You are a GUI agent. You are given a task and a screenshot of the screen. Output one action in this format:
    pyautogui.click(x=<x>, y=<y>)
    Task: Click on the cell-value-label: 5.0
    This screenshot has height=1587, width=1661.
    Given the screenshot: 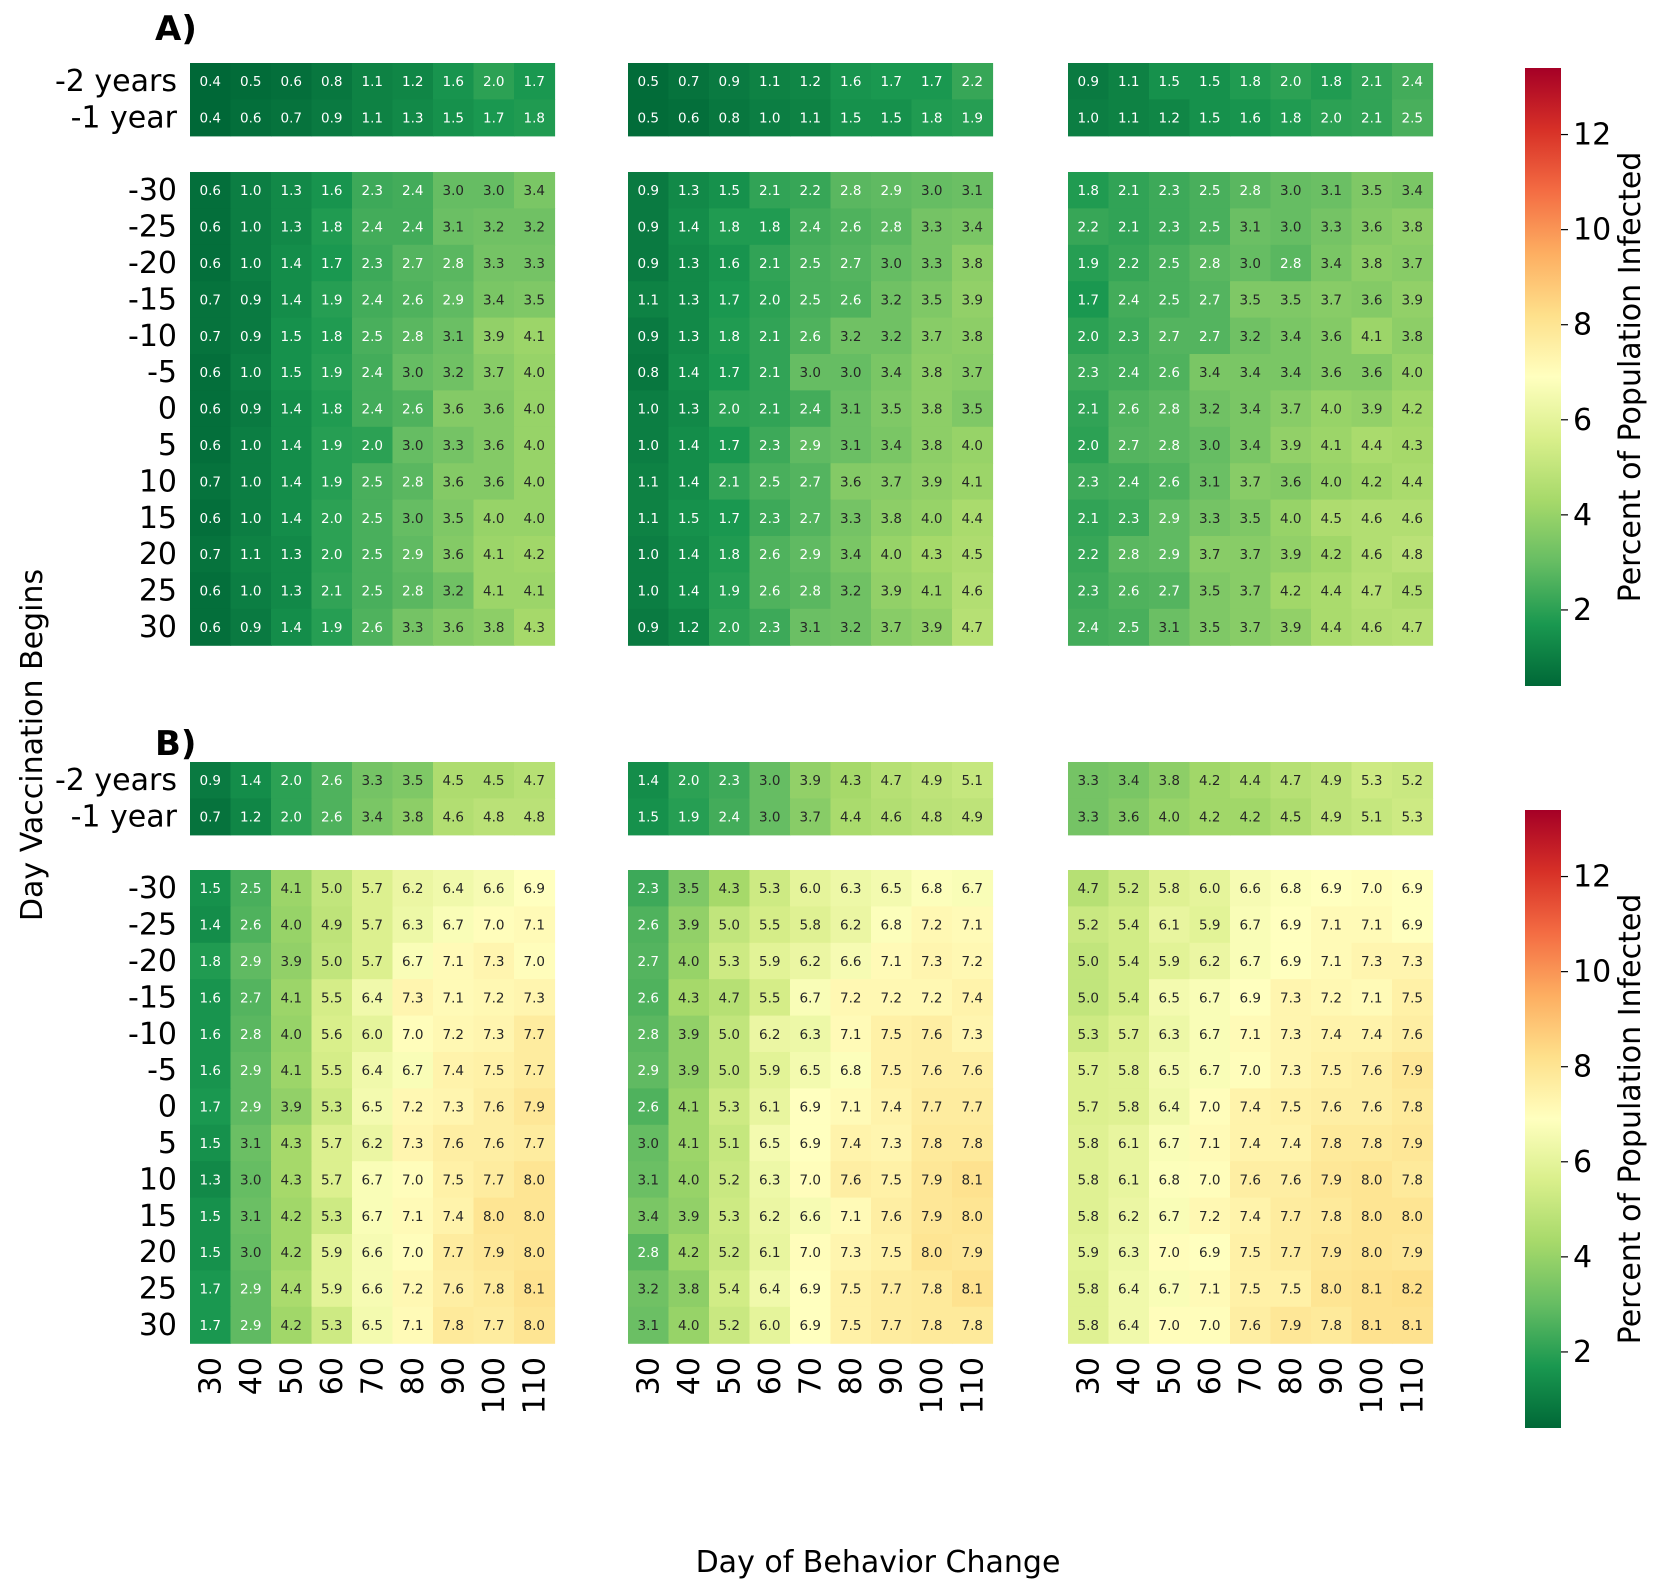 What is the action you would take?
    pyautogui.click(x=331, y=962)
    